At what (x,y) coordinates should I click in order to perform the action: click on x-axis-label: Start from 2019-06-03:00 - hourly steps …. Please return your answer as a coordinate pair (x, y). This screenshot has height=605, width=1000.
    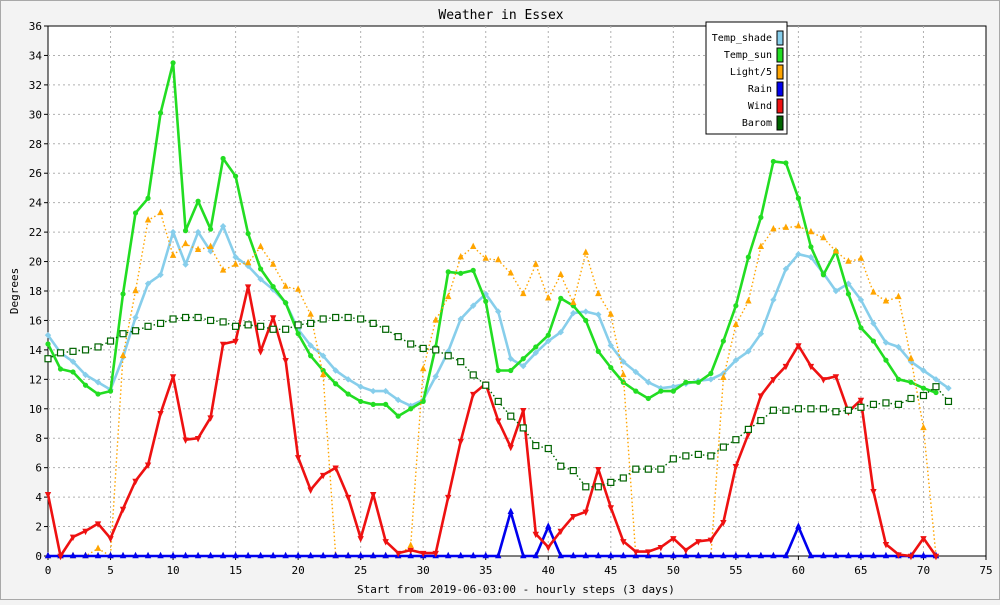
    Looking at the image, I should click on (516, 589).